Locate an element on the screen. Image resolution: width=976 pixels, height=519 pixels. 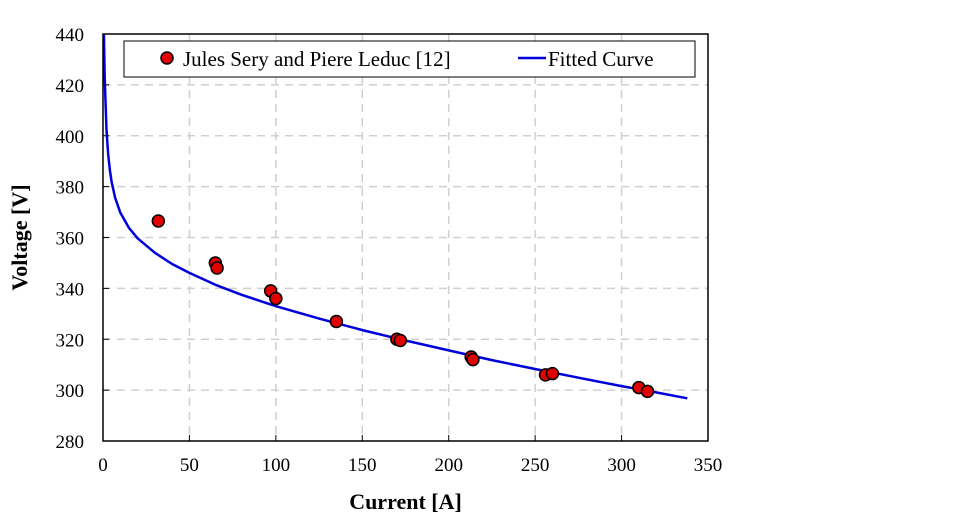
y-axis-title: Voltage [V] is located at coordinates (19, 237).